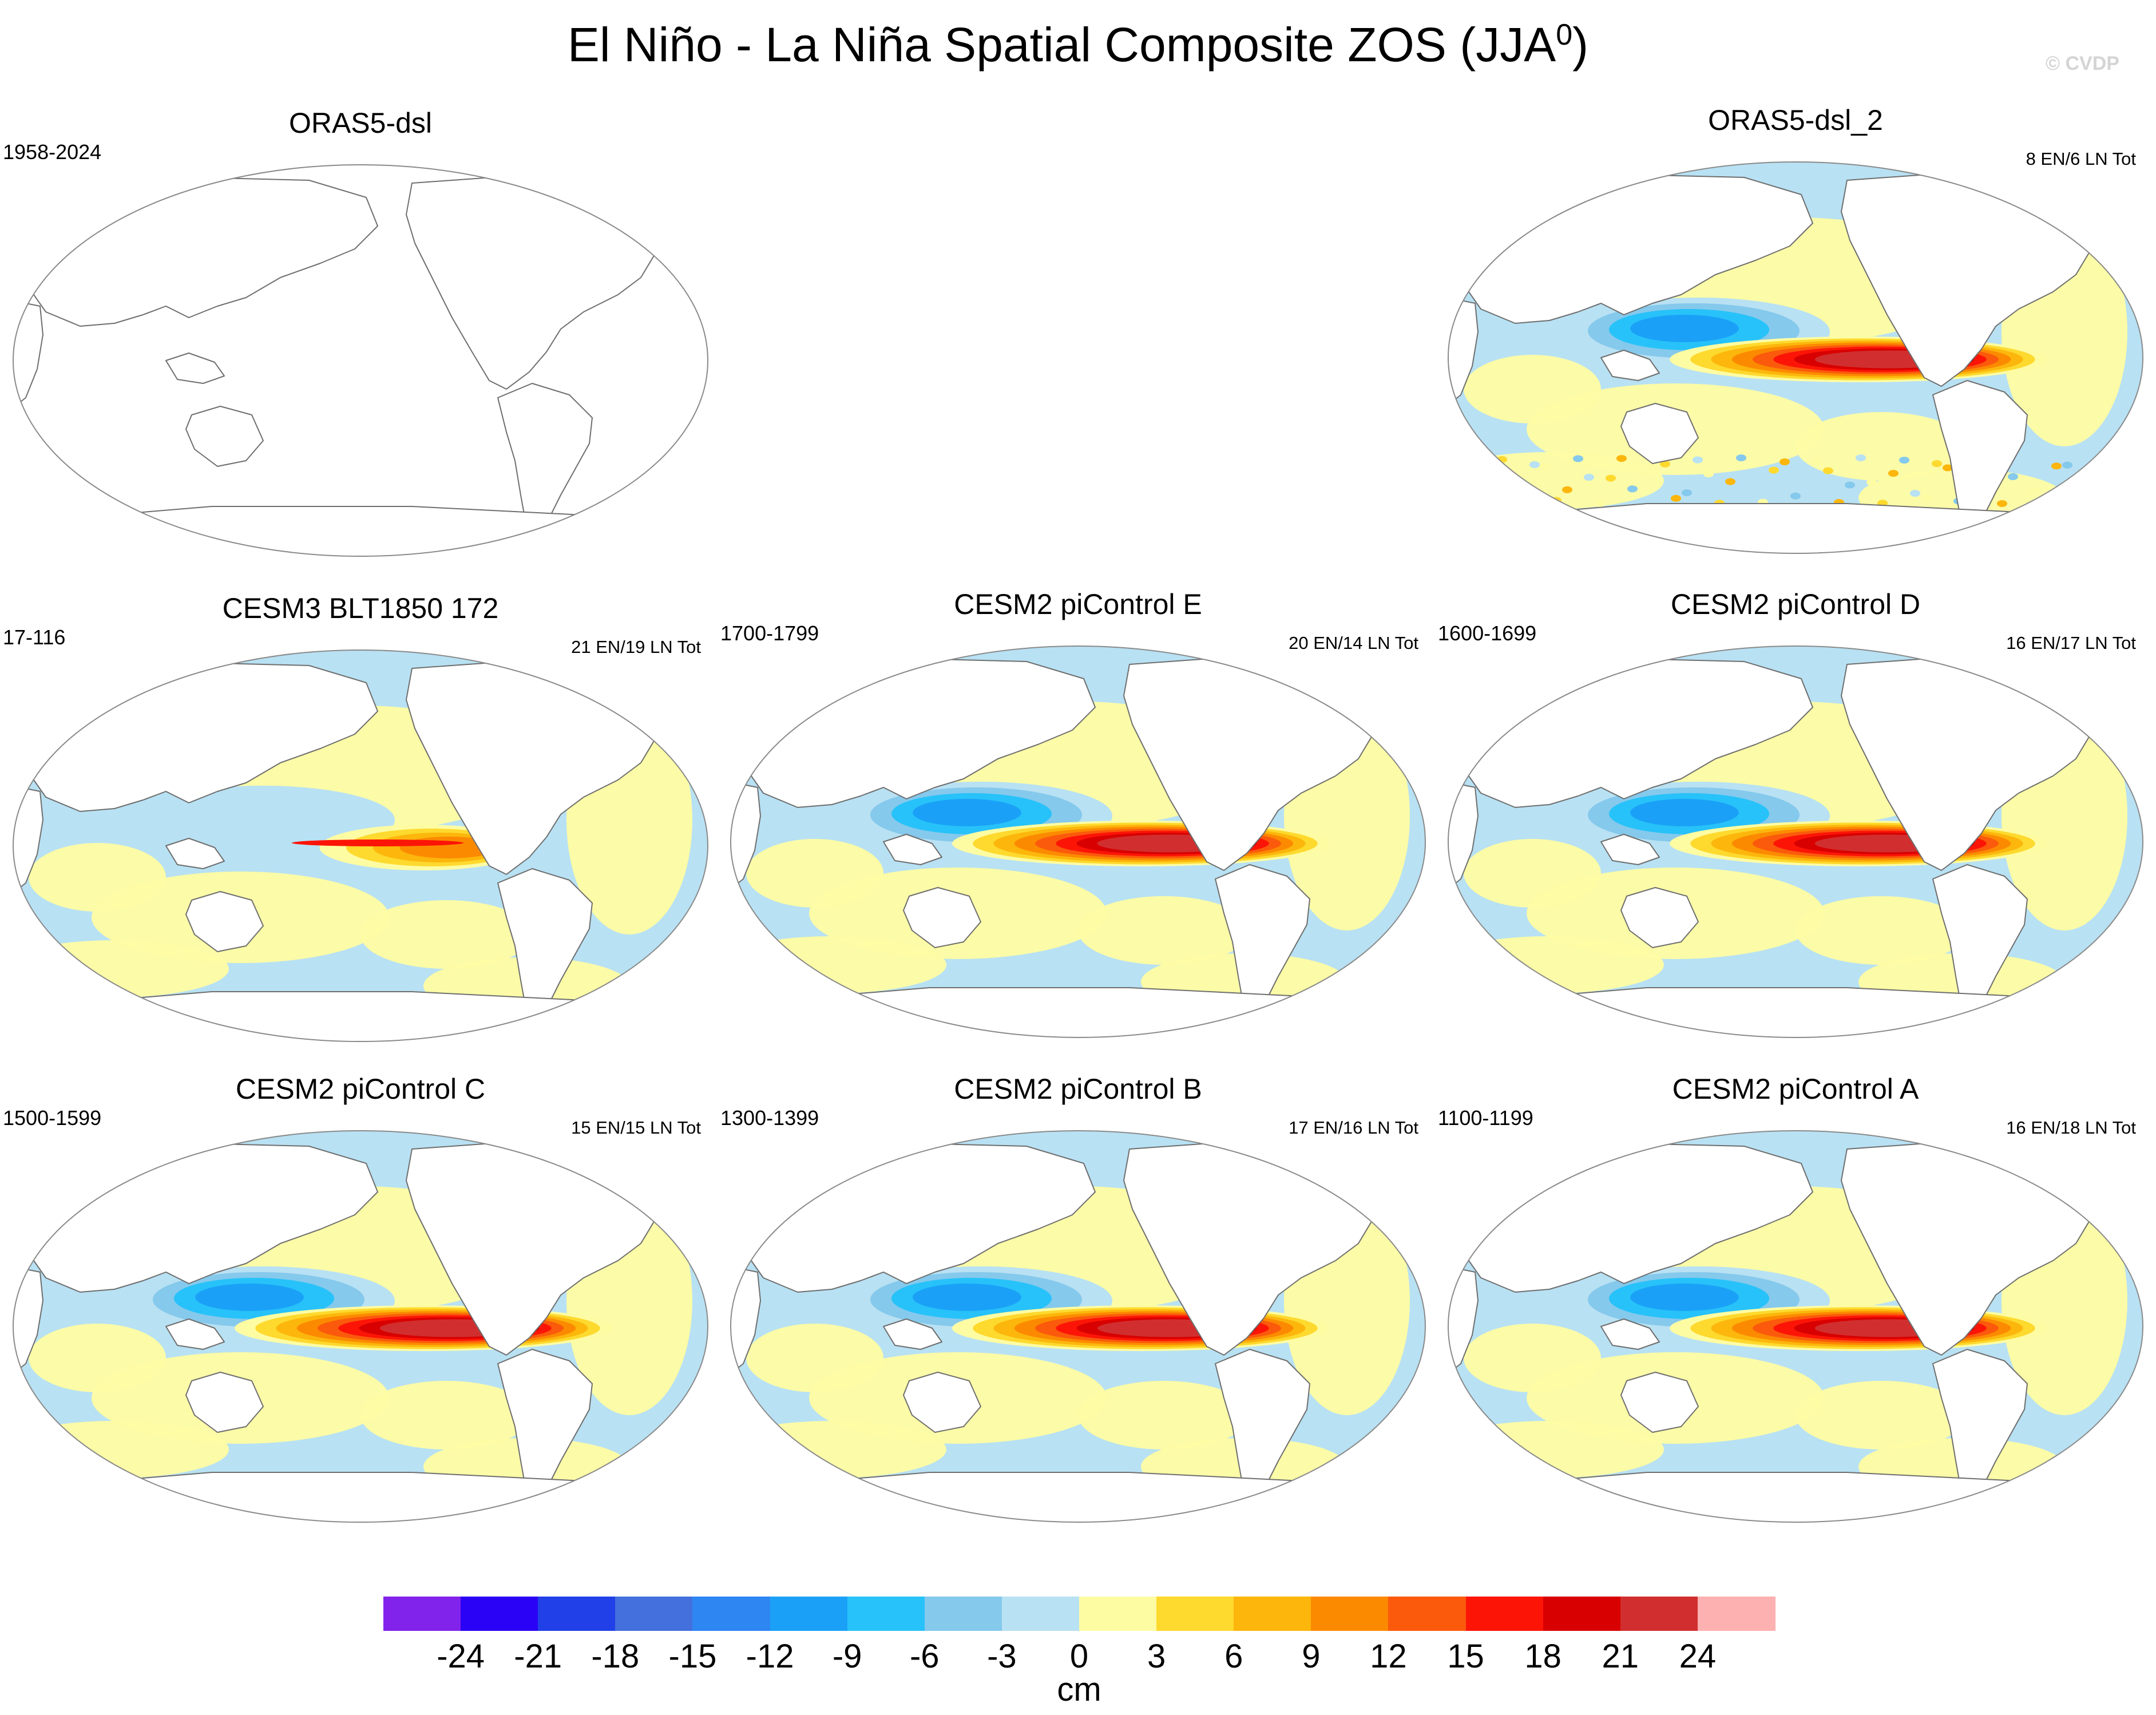 This screenshot has width=2156, height=1715. I want to click on colorbar-tick-label: -21, so click(538, 1656).